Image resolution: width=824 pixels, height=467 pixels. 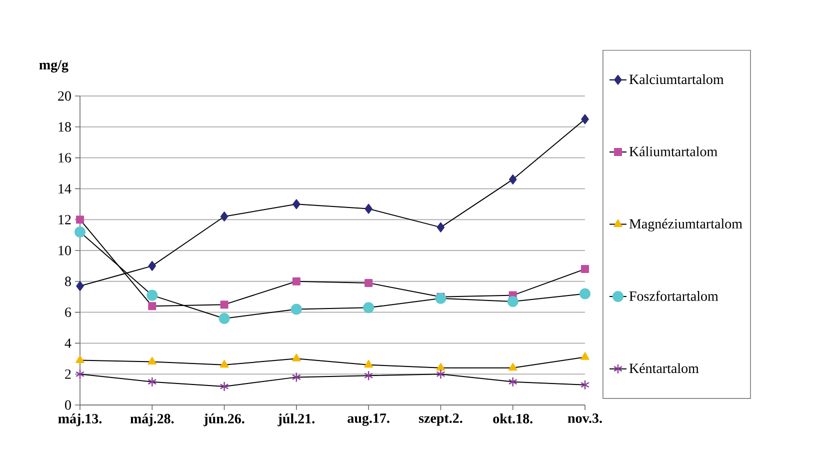 What do you see at coordinates (64, 127) in the screenshot?
I see `y-tick-label: 18` at bounding box center [64, 127].